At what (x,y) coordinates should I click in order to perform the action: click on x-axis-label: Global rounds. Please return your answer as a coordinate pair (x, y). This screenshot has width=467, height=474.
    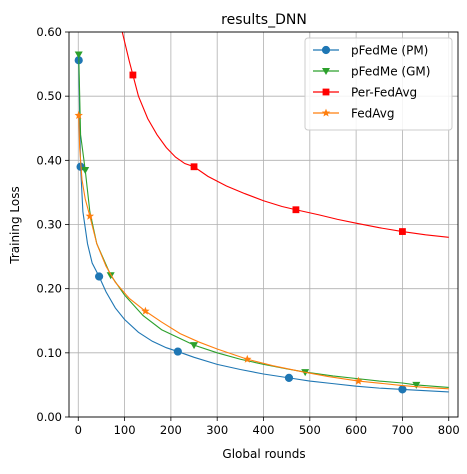
    Looking at the image, I should click on (263, 454).